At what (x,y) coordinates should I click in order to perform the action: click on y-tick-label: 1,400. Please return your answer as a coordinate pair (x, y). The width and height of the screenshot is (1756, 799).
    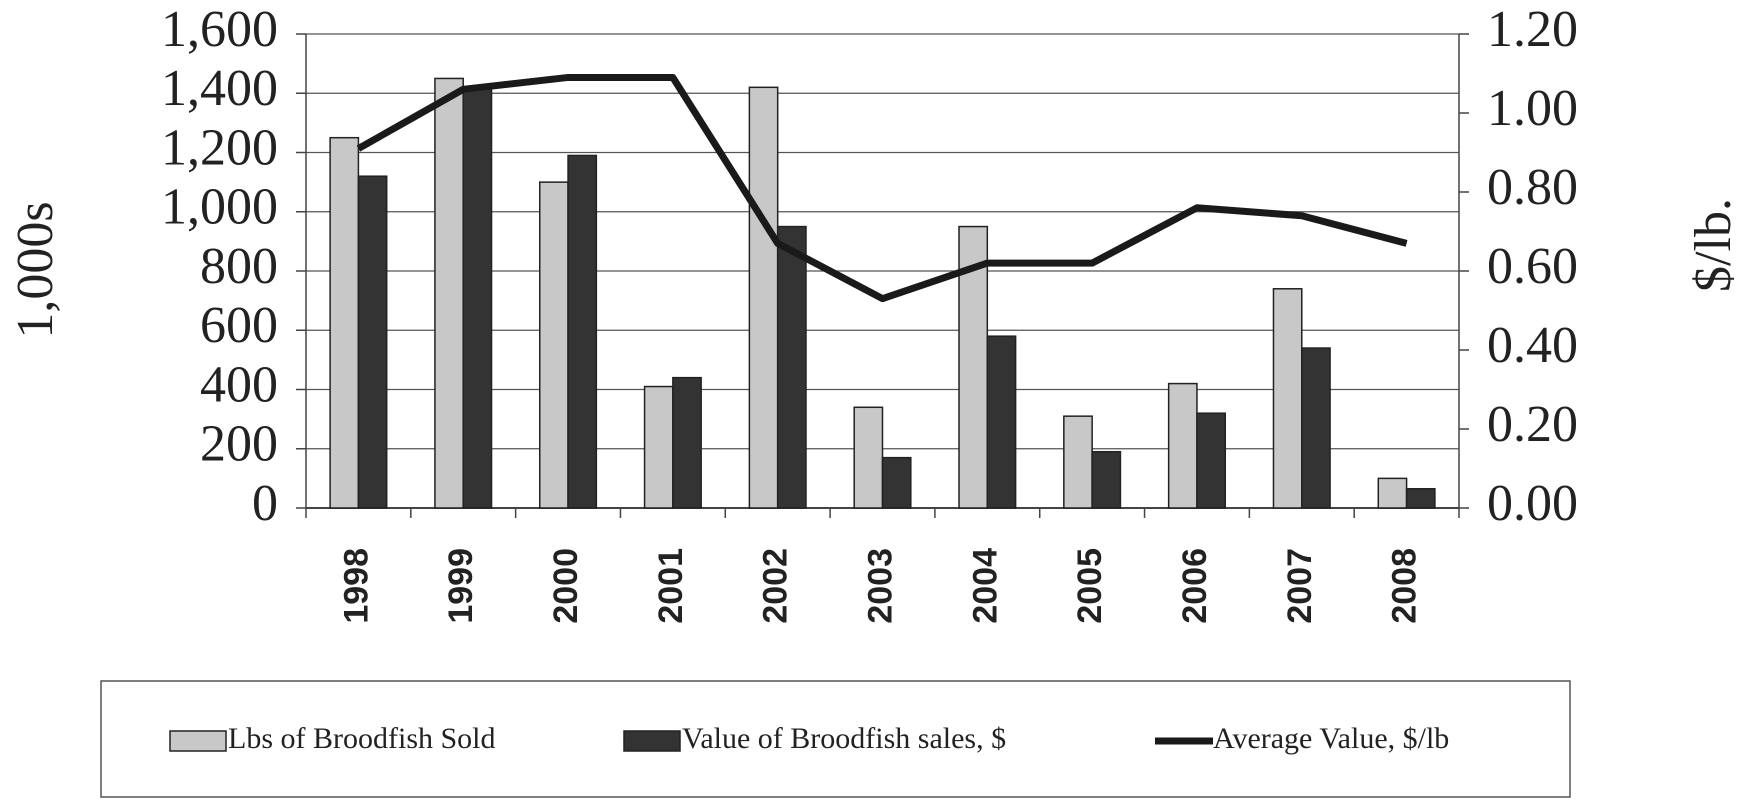
    Looking at the image, I should click on (219, 88).